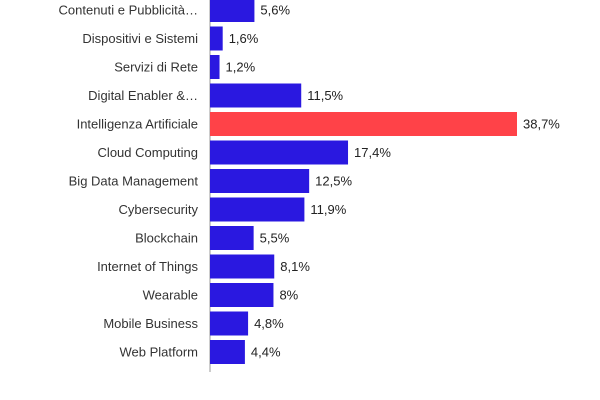 The width and height of the screenshot is (600, 400). I want to click on category-label: Wearable, so click(170, 295).